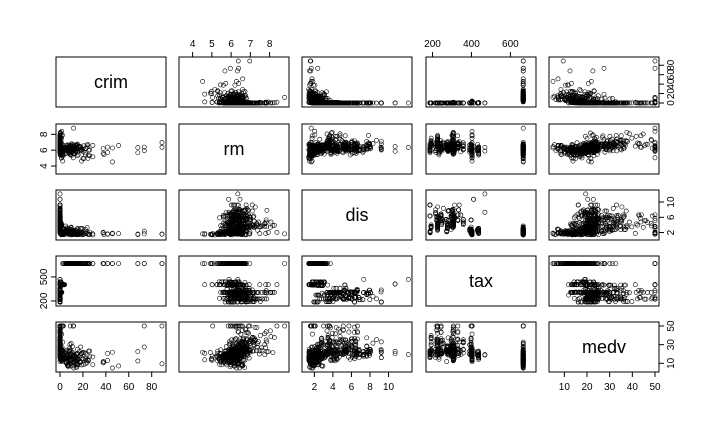 This screenshot has height=437, width=720. What do you see at coordinates (459, 205) in the screenshot?
I see `point-64-dis-tax` at bounding box center [459, 205].